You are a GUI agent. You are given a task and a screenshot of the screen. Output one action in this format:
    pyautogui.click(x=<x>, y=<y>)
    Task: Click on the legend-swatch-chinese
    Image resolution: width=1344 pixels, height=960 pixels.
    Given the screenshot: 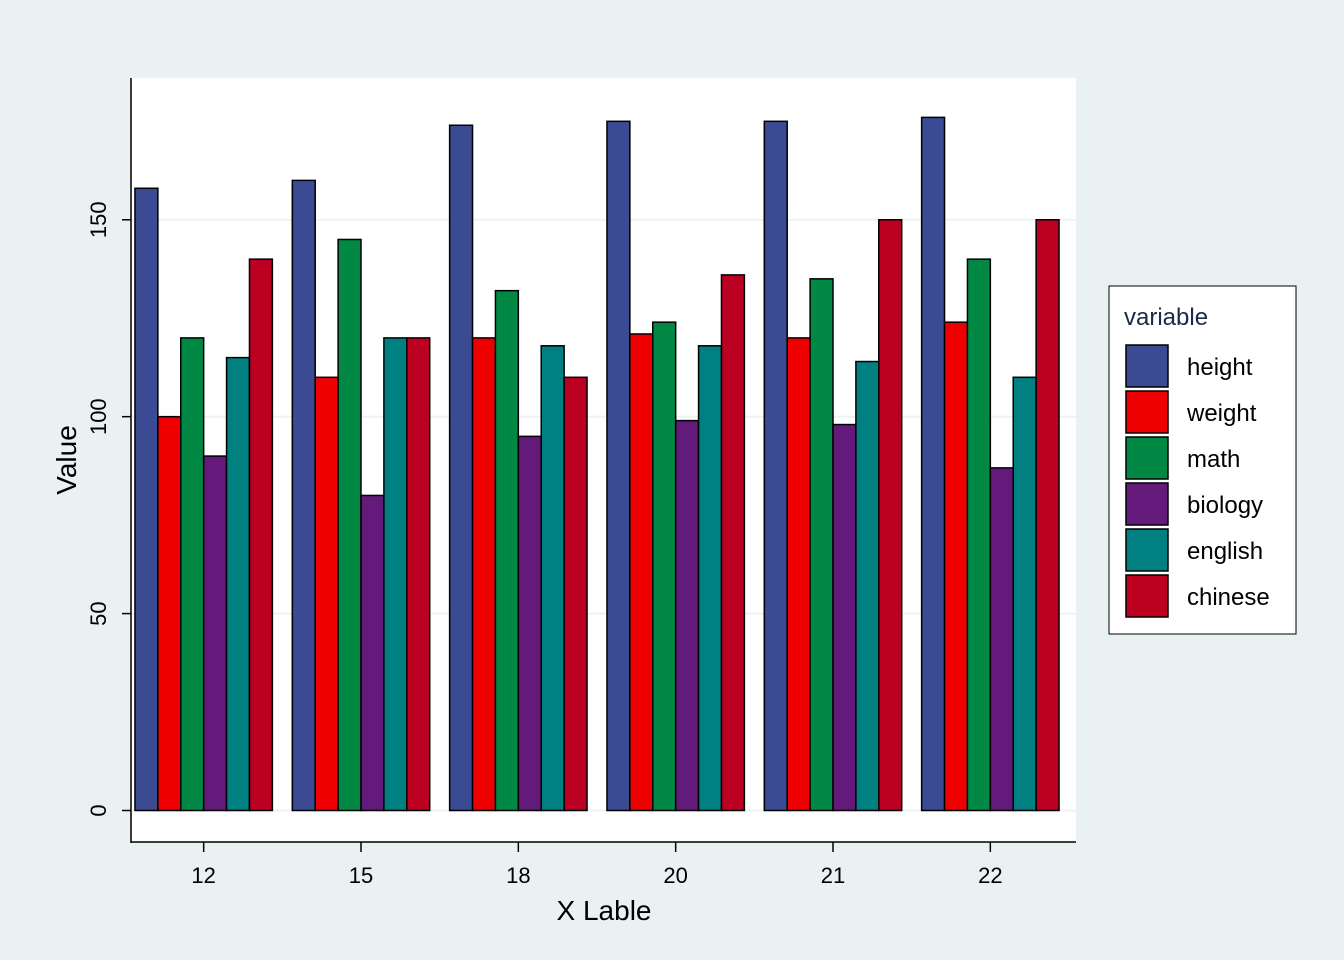 What is the action you would take?
    pyautogui.click(x=1147, y=596)
    